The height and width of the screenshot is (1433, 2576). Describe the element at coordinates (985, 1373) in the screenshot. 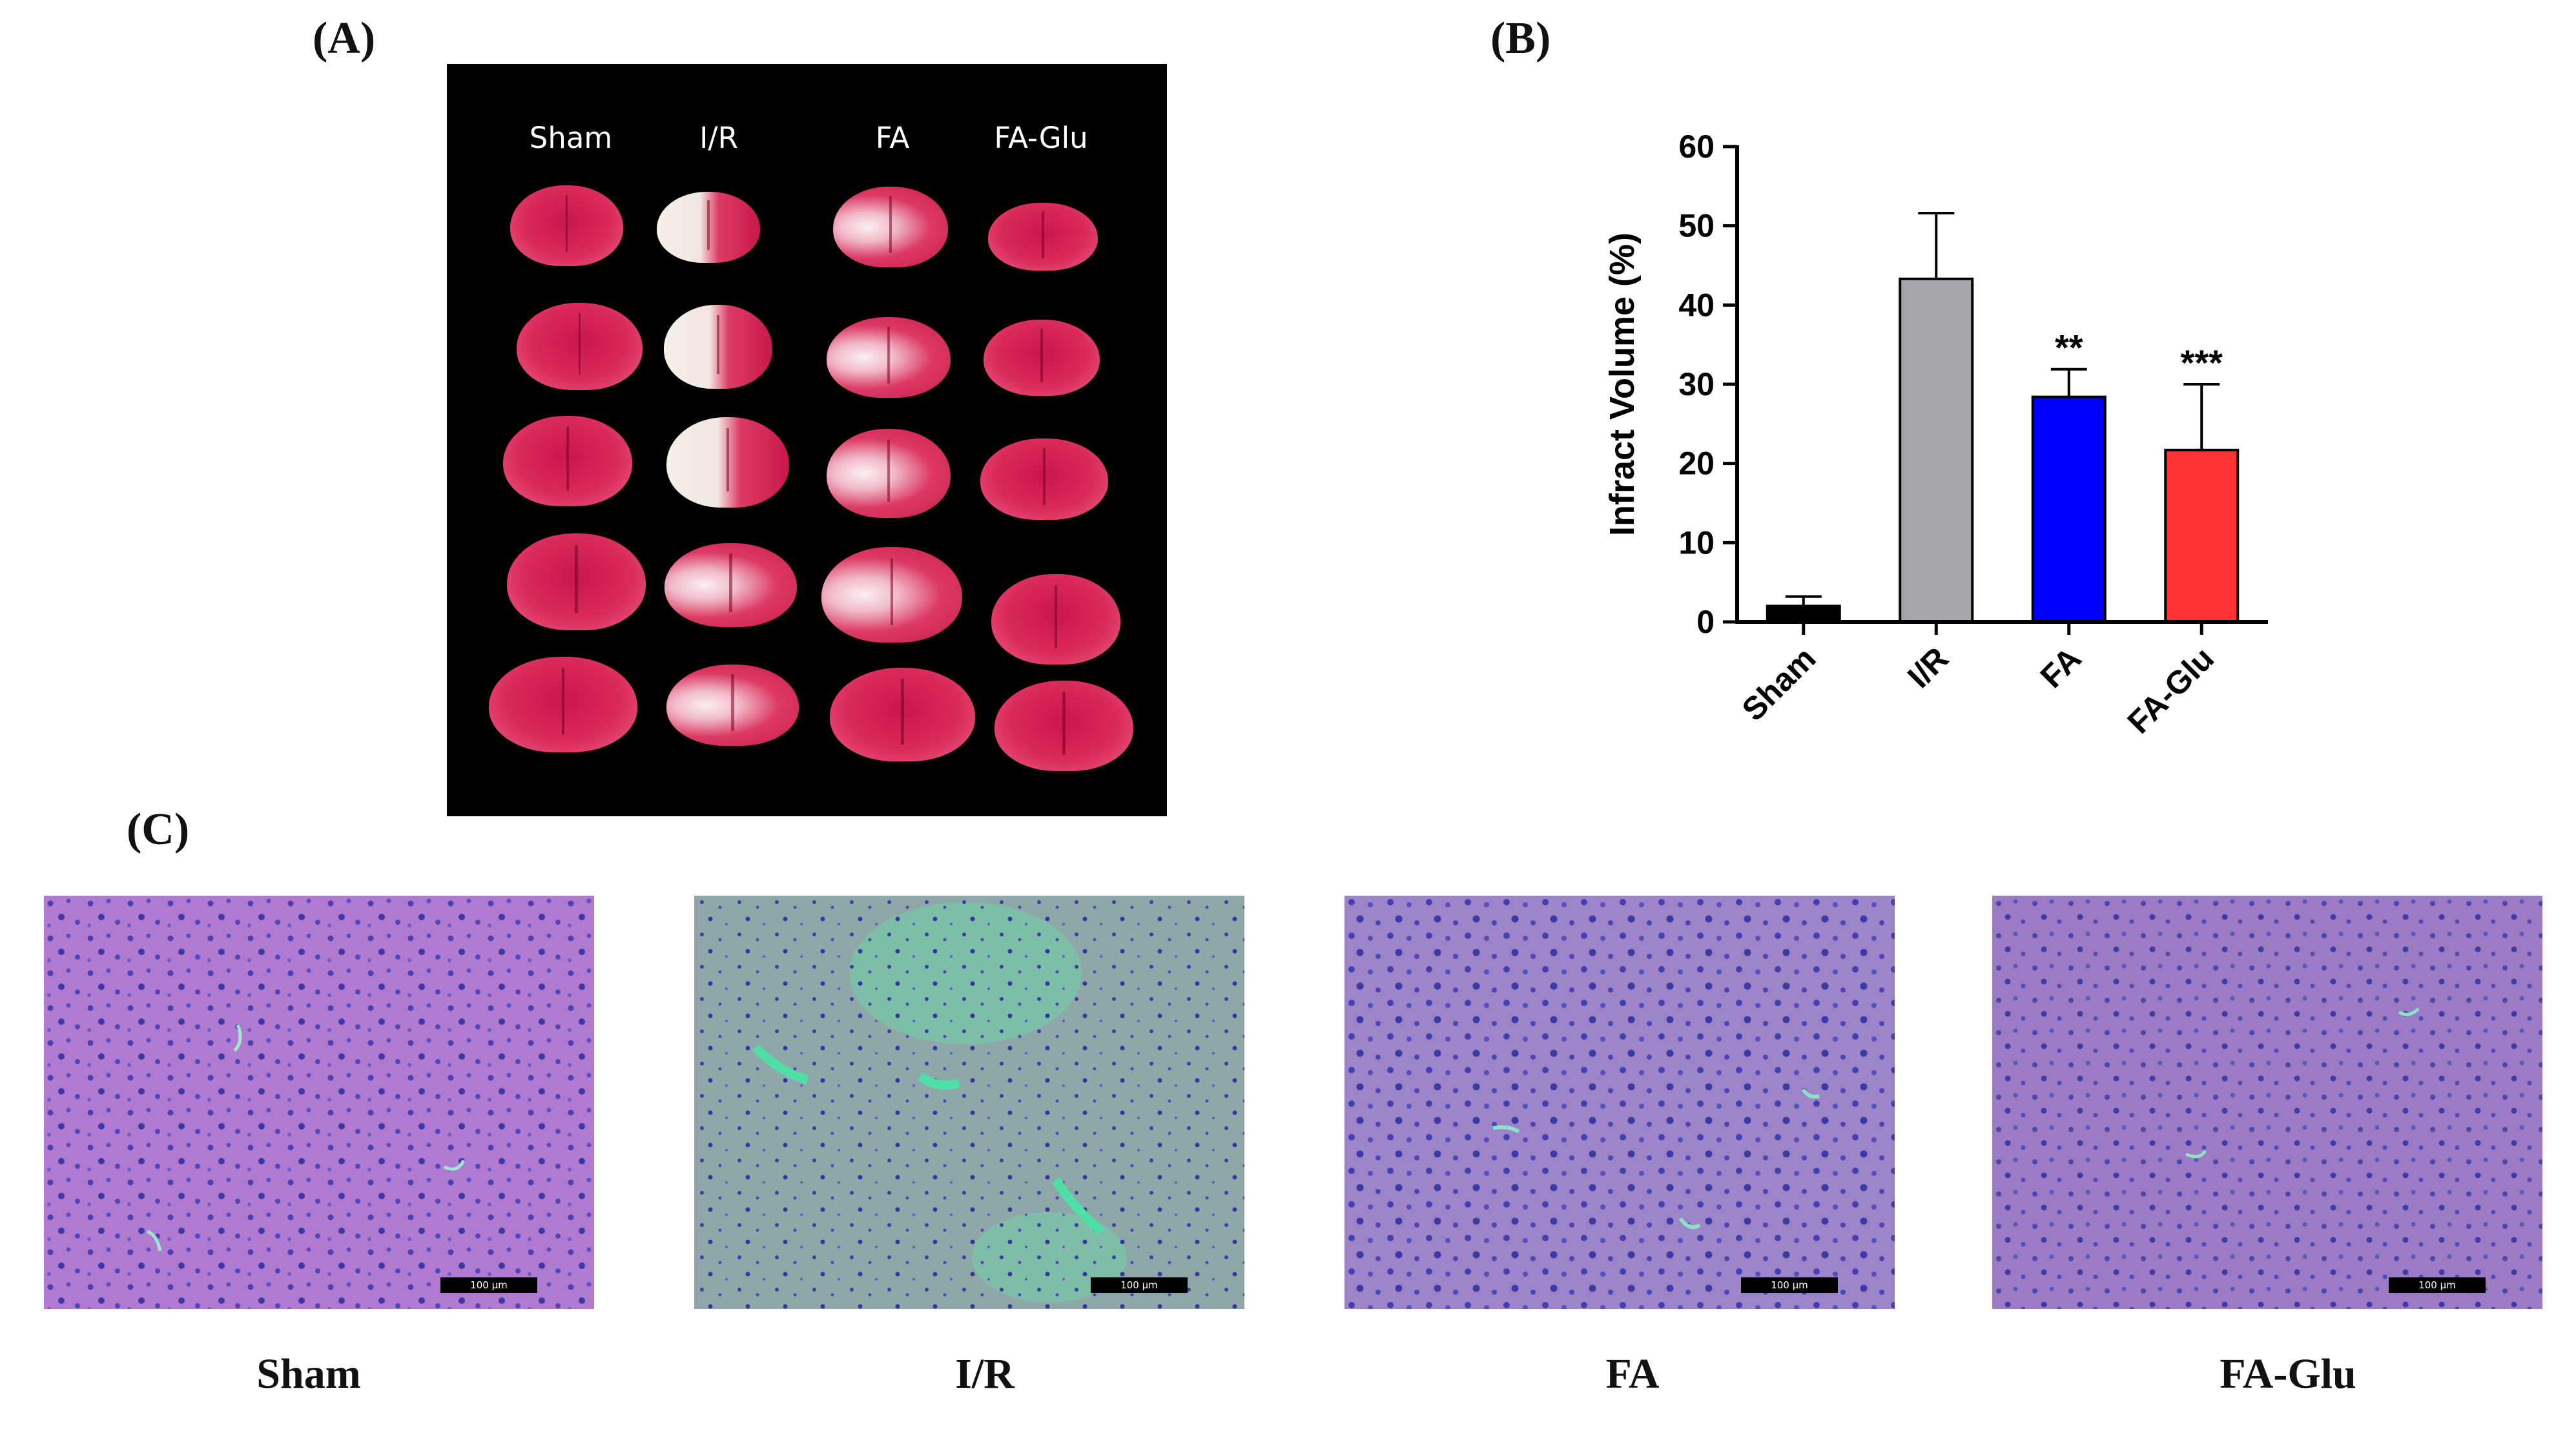

I see `micrograph-caption-ir: I/R` at that location.